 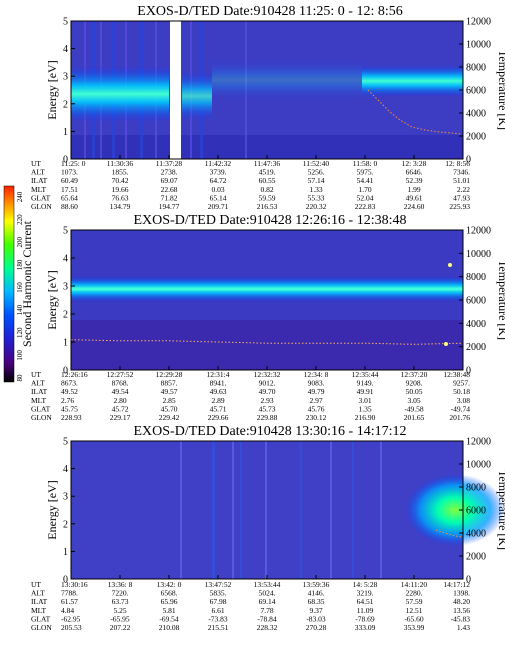 What do you see at coordinates (281, 510) in the screenshot?
I see `panel-3-streaks` at bounding box center [281, 510].